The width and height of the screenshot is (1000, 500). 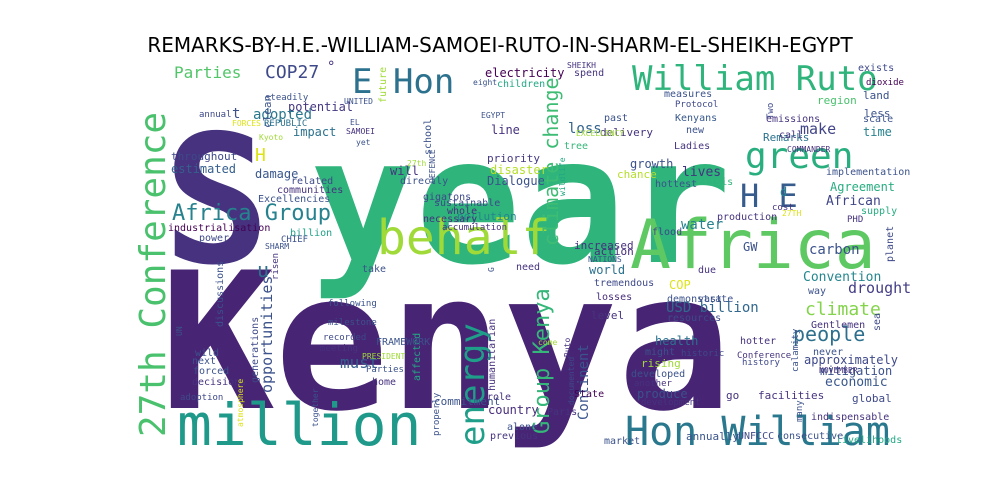 I want to click on cloud-word: damage, so click(x=276, y=174).